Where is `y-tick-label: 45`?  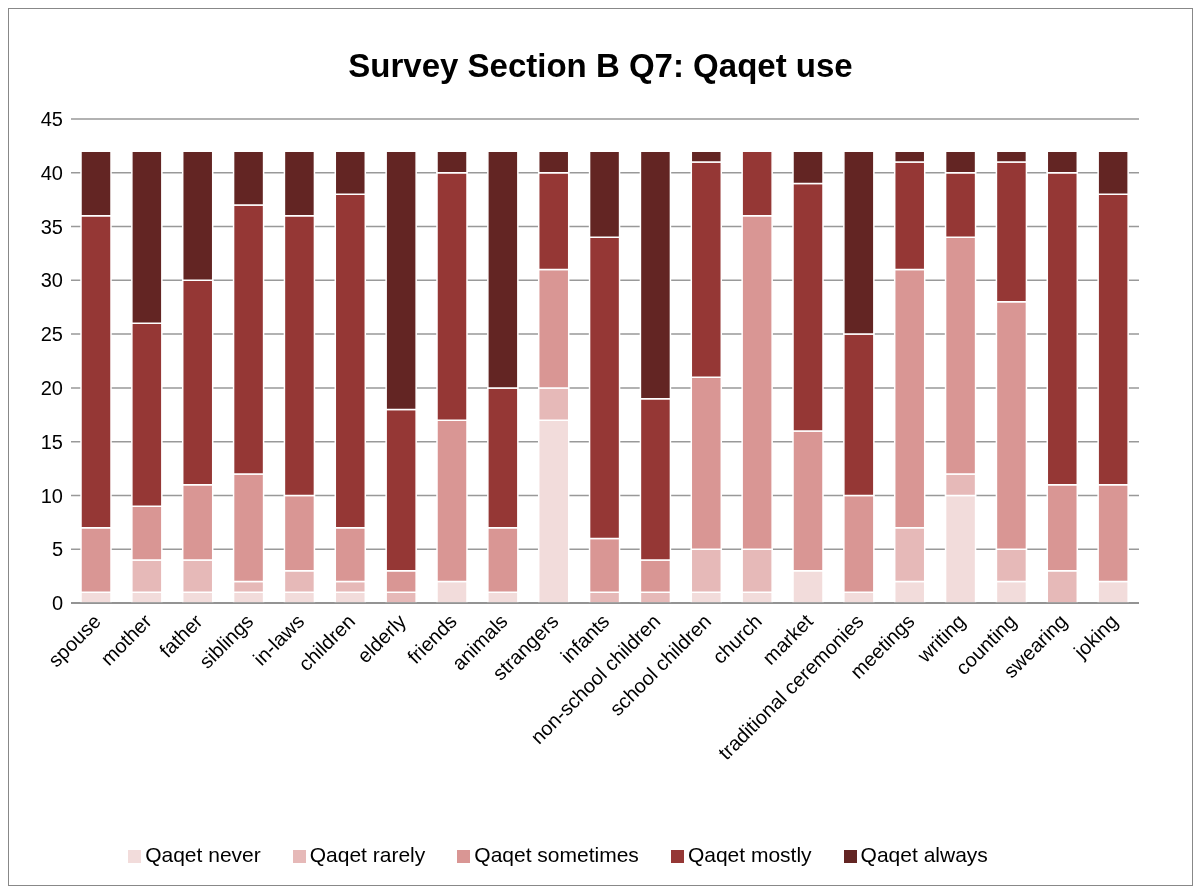
y-tick-label: 45 is located at coordinates (51, 119).